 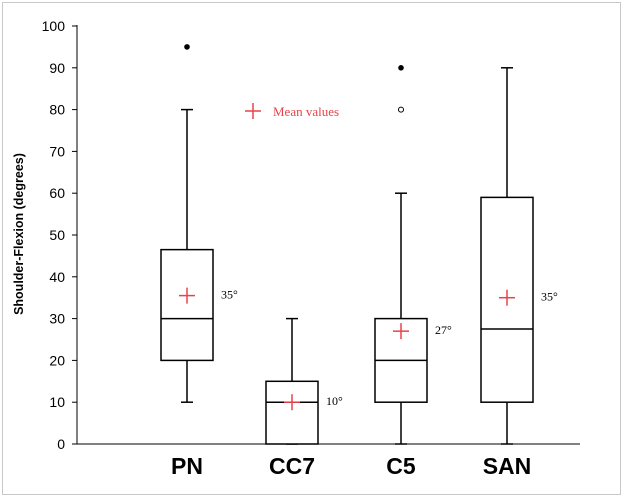 I want to click on box-c5: 27° C5, so click(x=413, y=272).